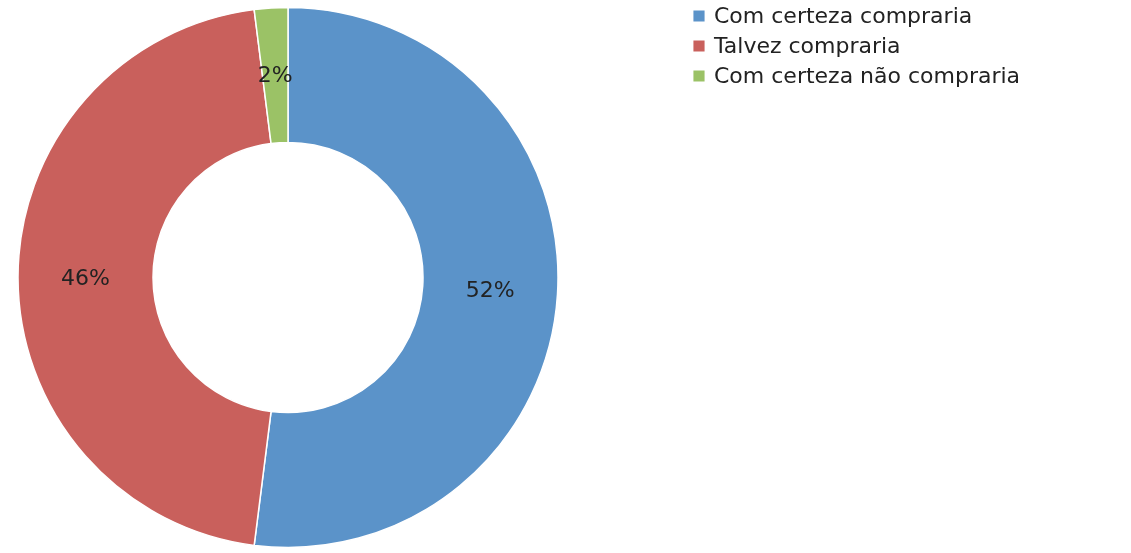  Describe the element at coordinates (807, 45) in the screenshot. I see `legend-label: Talvez compraria` at that location.